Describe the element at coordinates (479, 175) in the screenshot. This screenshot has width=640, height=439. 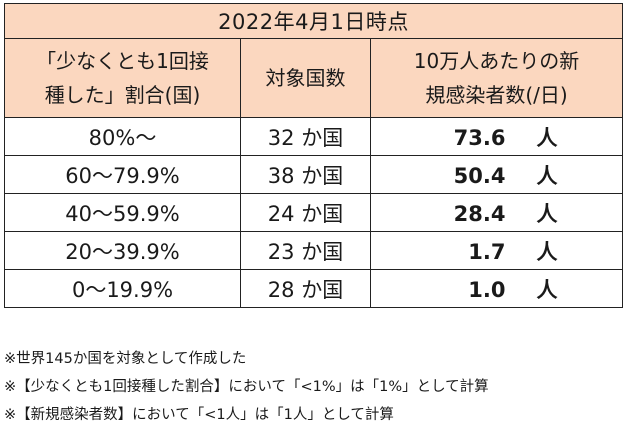
I see `rate-value: 50.4` at that location.